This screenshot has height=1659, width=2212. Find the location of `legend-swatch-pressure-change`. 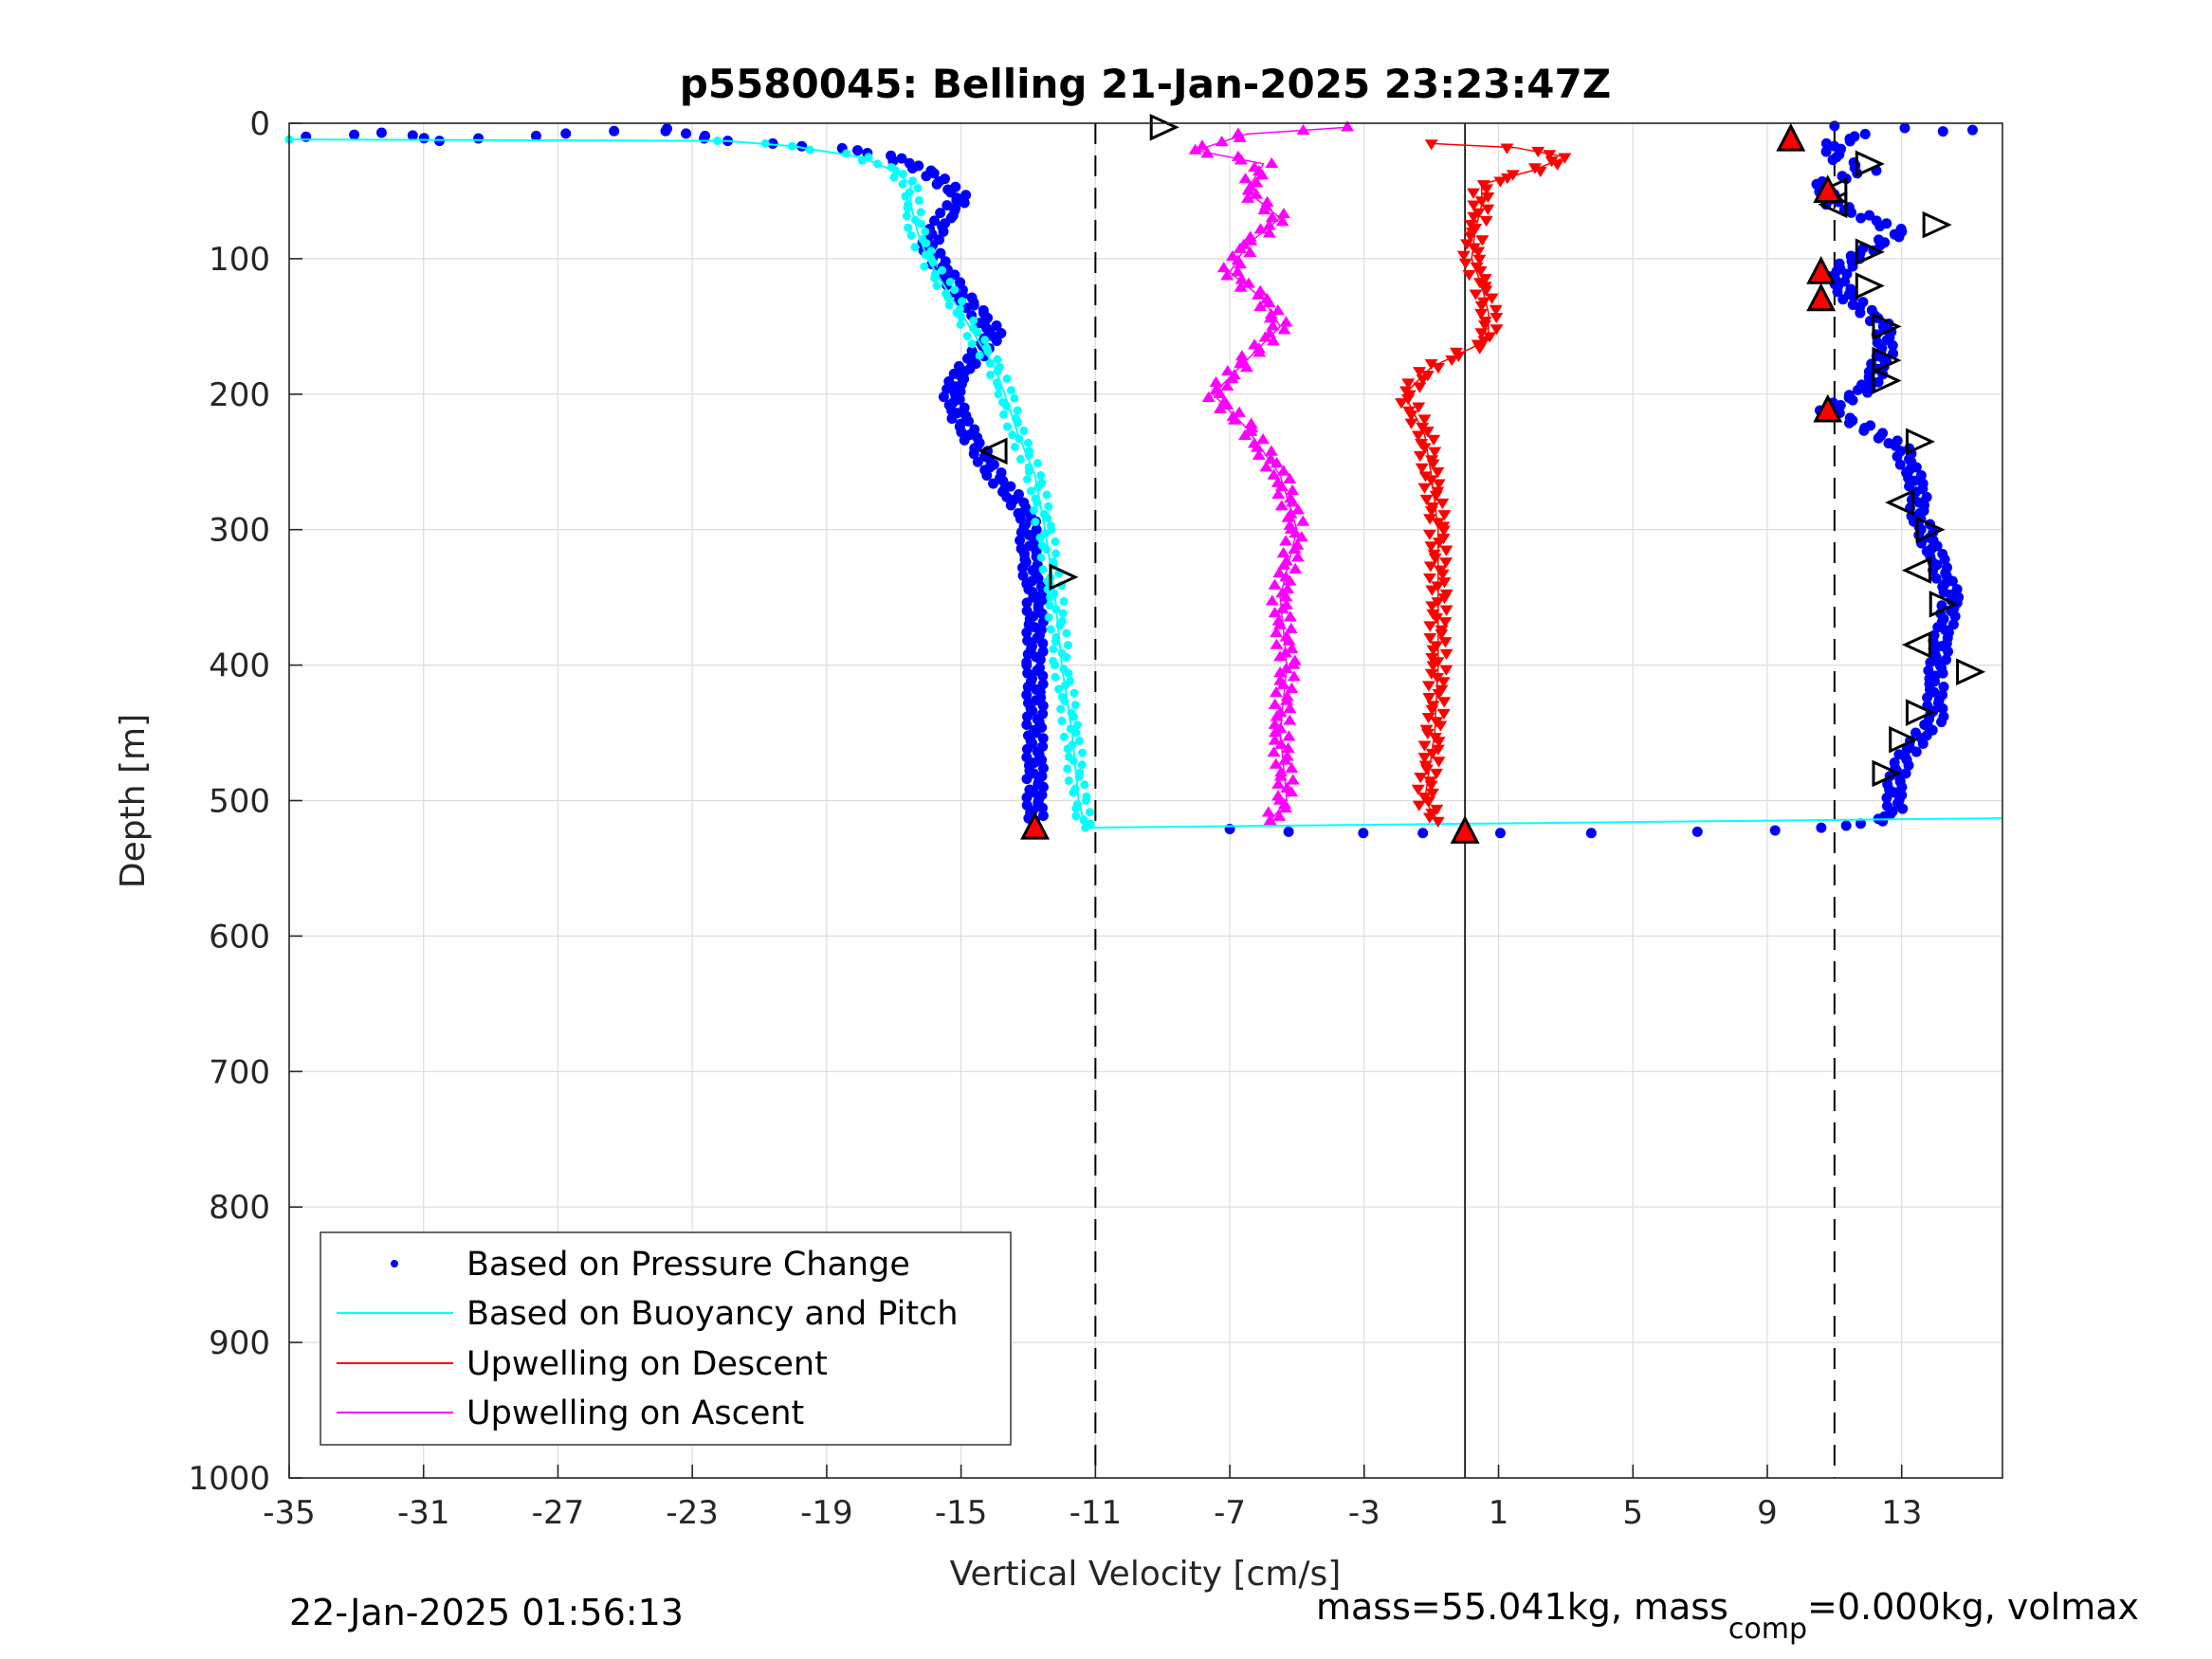

legend-swatch-pressure-change is located at coordinates (394, 1263).